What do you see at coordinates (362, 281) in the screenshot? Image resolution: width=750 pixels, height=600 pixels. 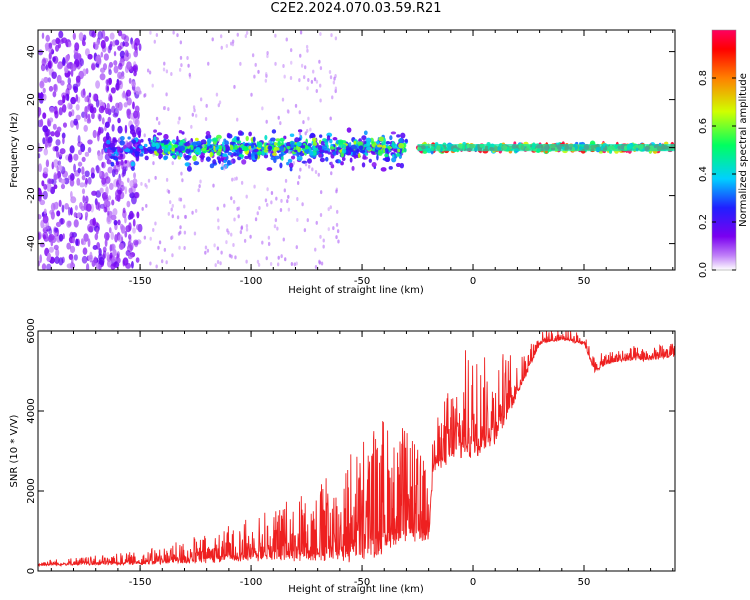 I see `spectrogram-xtick-label: -50` at bounding box center [362, 281].